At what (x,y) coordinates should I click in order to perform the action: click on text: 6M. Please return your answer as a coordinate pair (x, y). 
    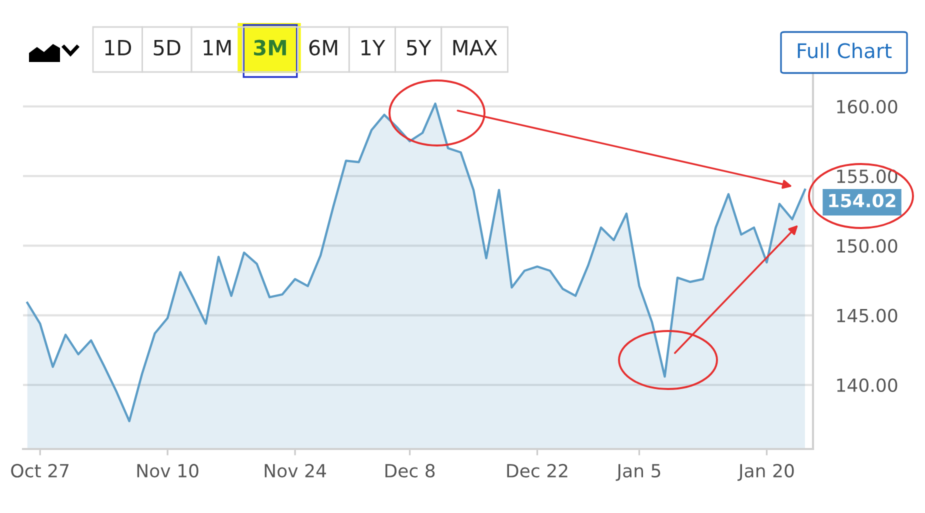
    Looking at the image, I should click on (323, 48).